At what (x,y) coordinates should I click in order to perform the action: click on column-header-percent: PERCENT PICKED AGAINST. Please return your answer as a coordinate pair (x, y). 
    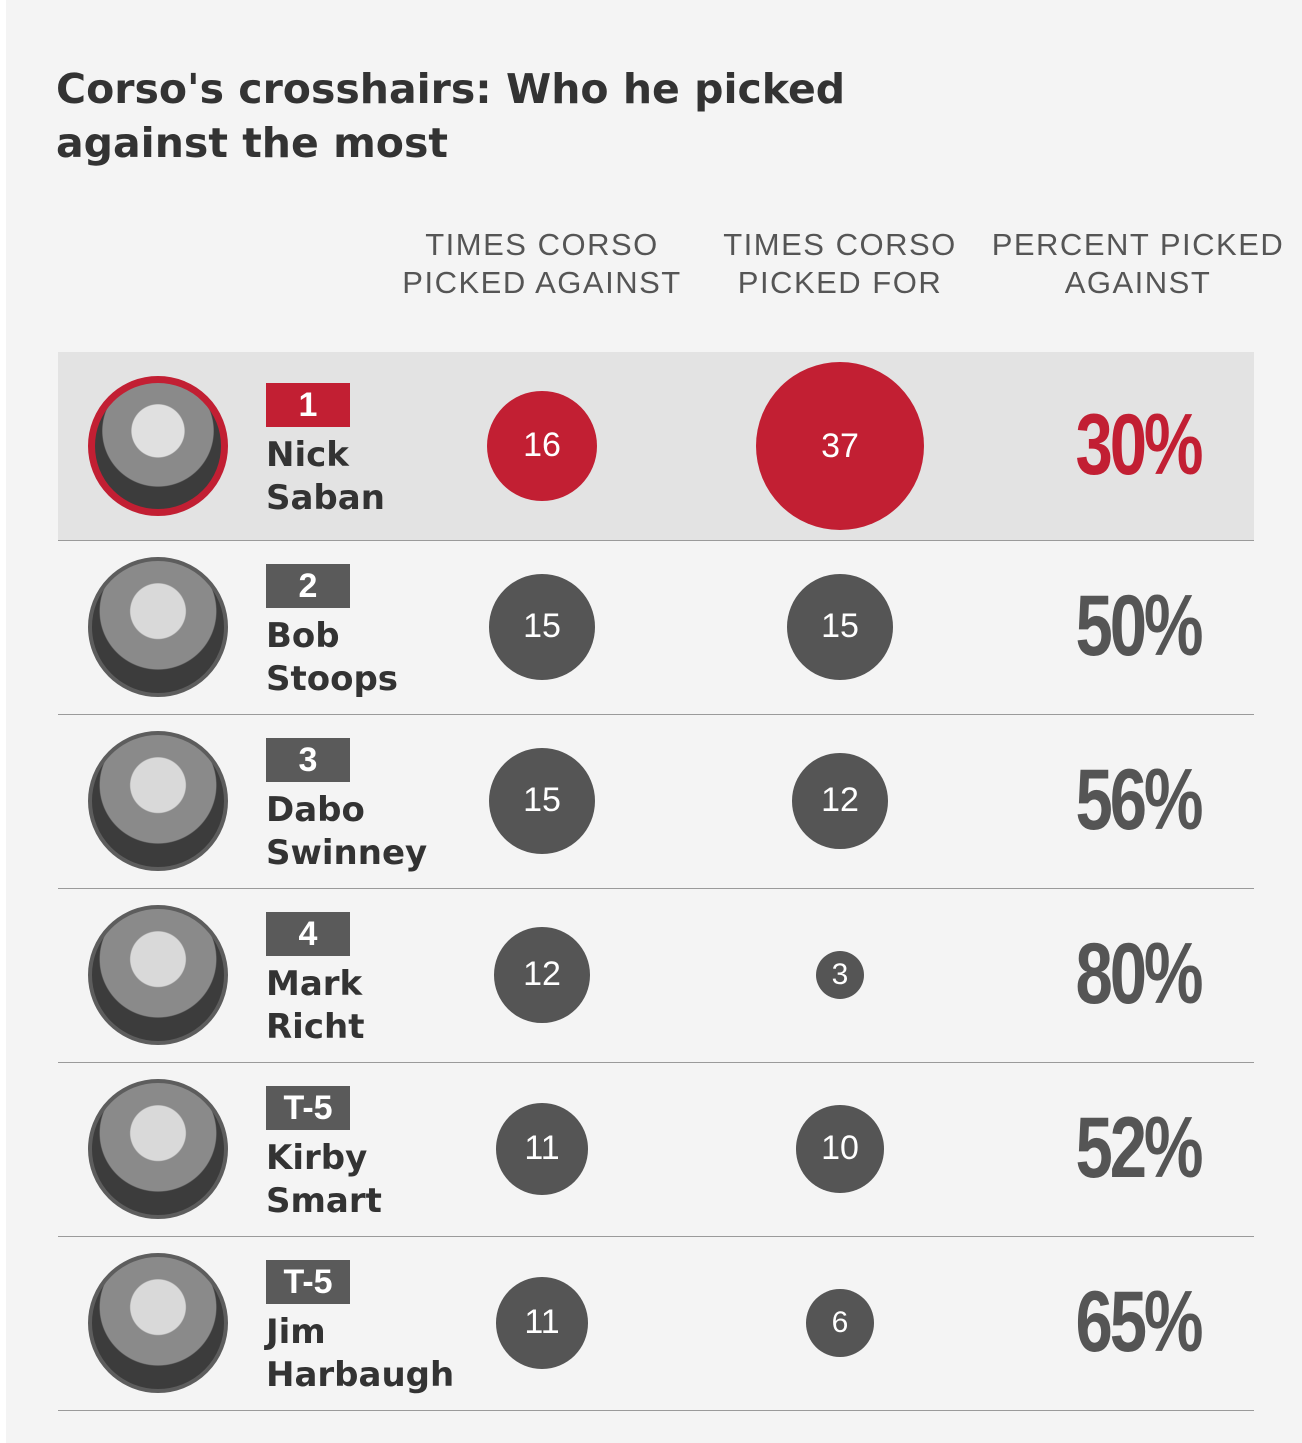
    Looking at the image, I should click on (1138, 263).